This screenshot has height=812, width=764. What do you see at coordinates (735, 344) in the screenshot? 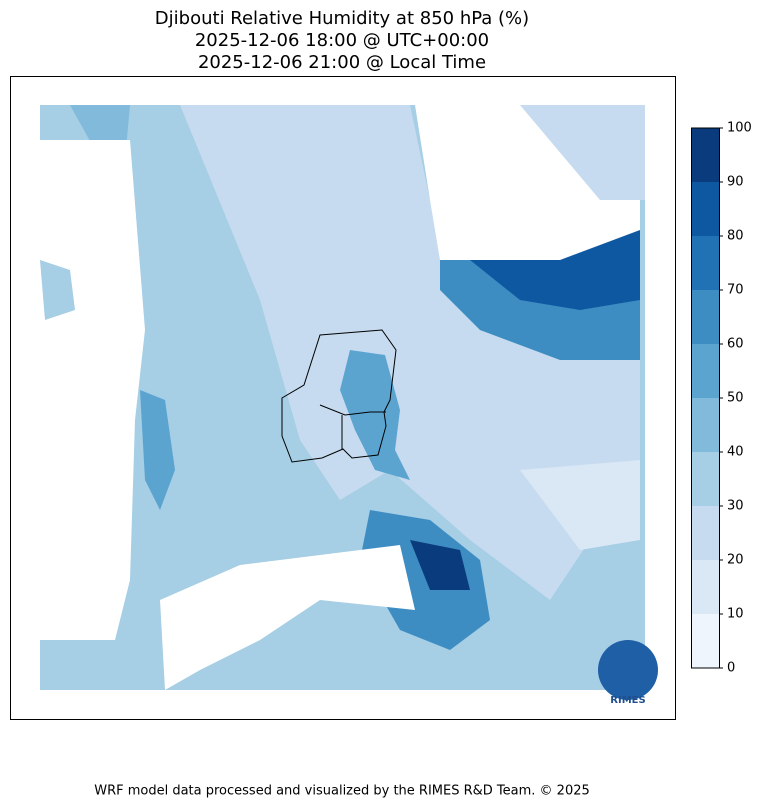
I see `colorbar-tick-label: 60` at bounding box center [735, 344].